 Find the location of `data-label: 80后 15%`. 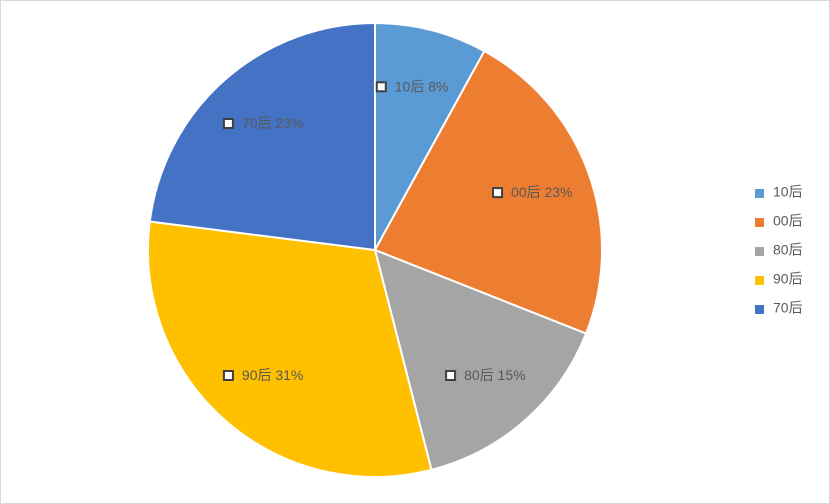

data-label: 80后 15% is located at coordinates (495, 375).